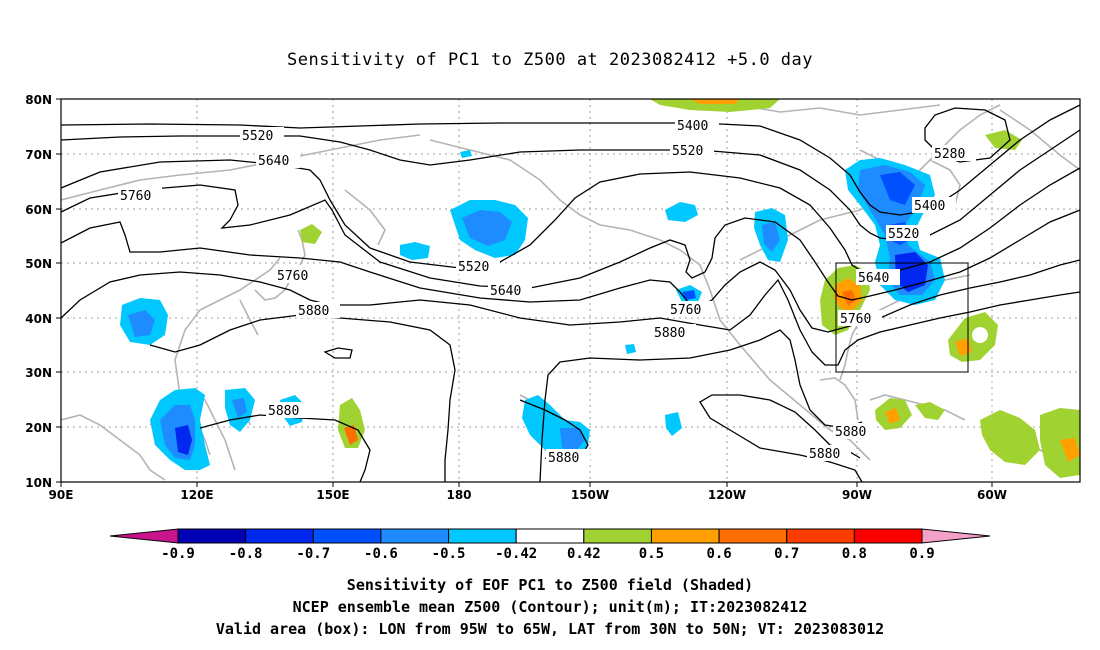 The width and height of the screenshot is (1100, 650). What do you see at coordinates (313, 554) in the screenshot?
I see `colorbar-label: -0.7` at bounding box center [313, 554].